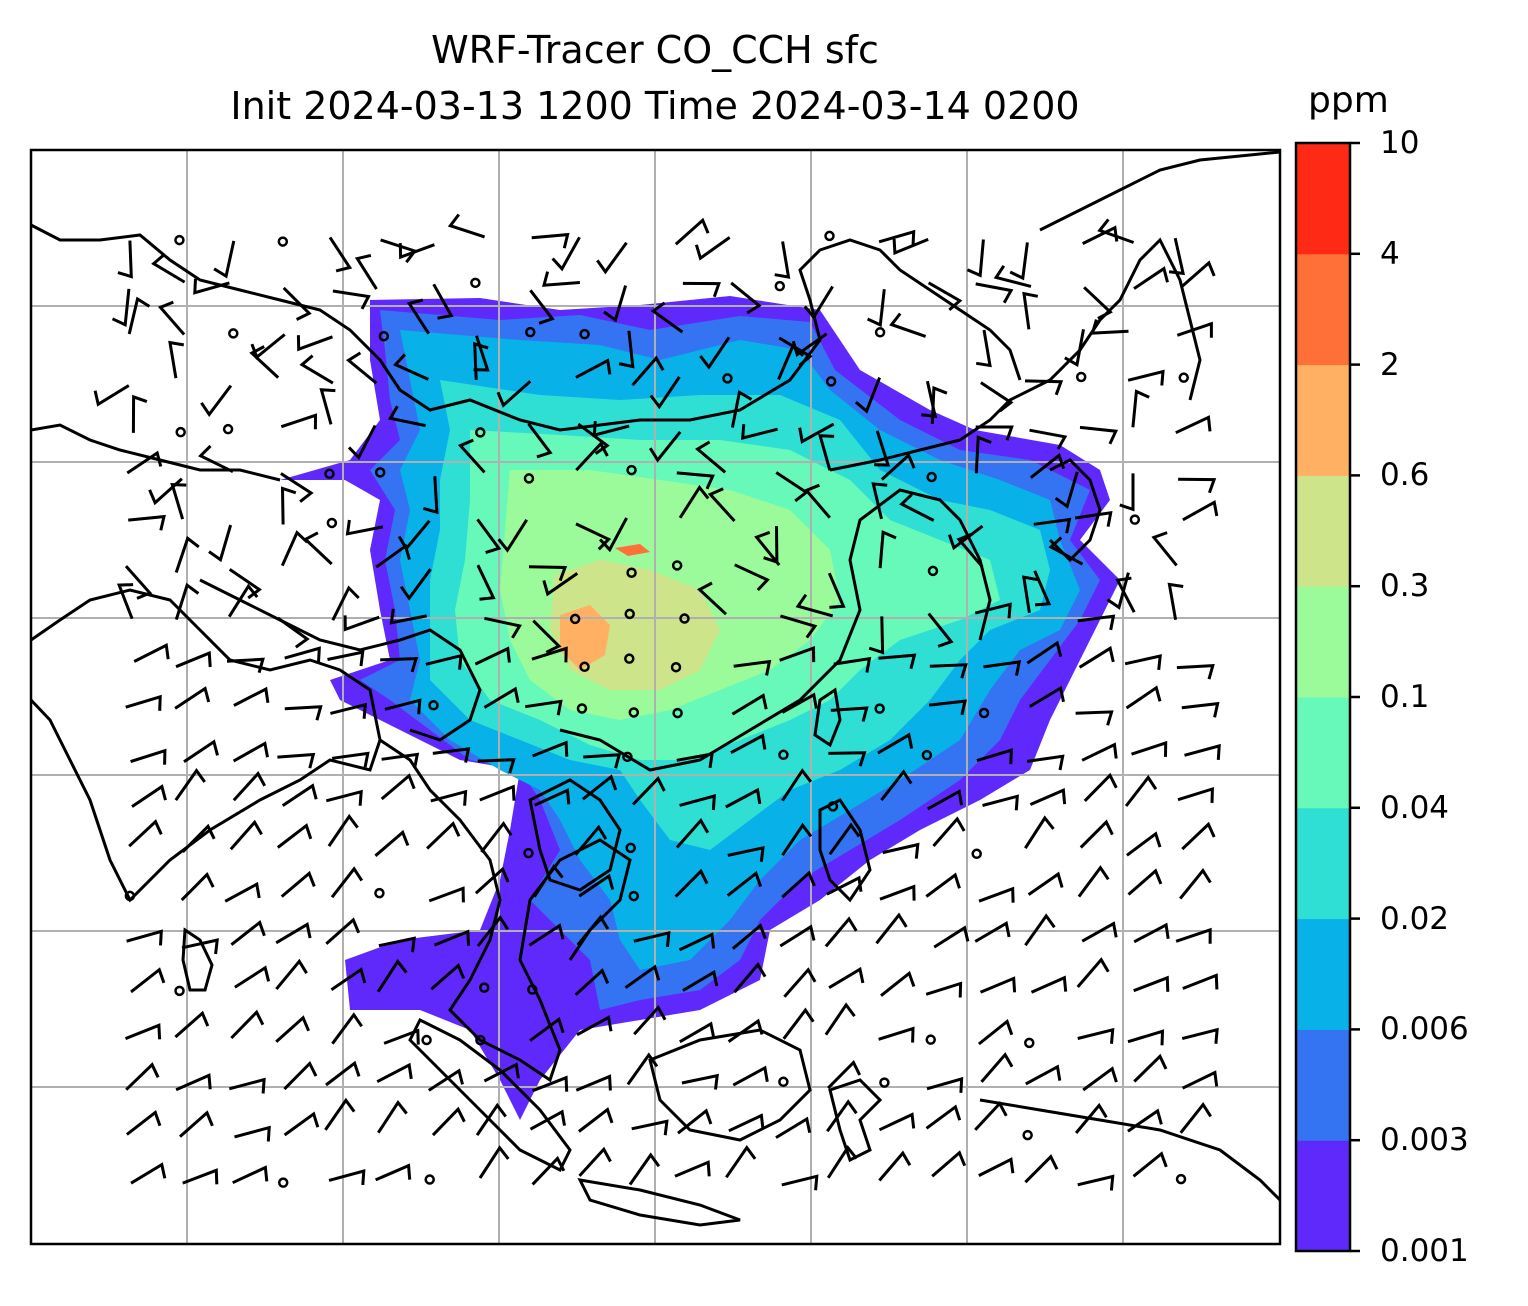 Image resolution: width=1528 pixels, height=1306 pixels. What do you see at coordinates (655, 50) in the screenshot?
I see `title-line-1: WRF-Tracer CO_CCH sfc` at bounding box center [655, 50].